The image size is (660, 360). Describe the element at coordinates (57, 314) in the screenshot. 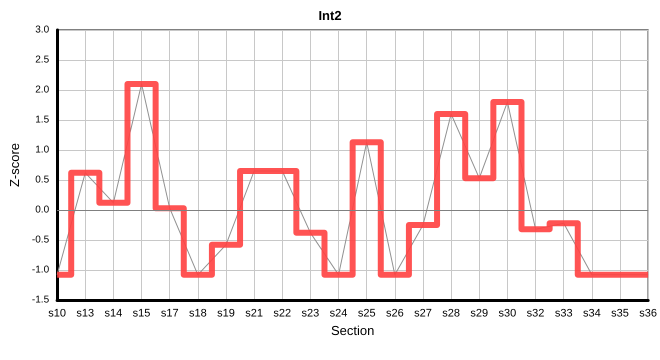

I see `x-tick-label: s10` at that location.